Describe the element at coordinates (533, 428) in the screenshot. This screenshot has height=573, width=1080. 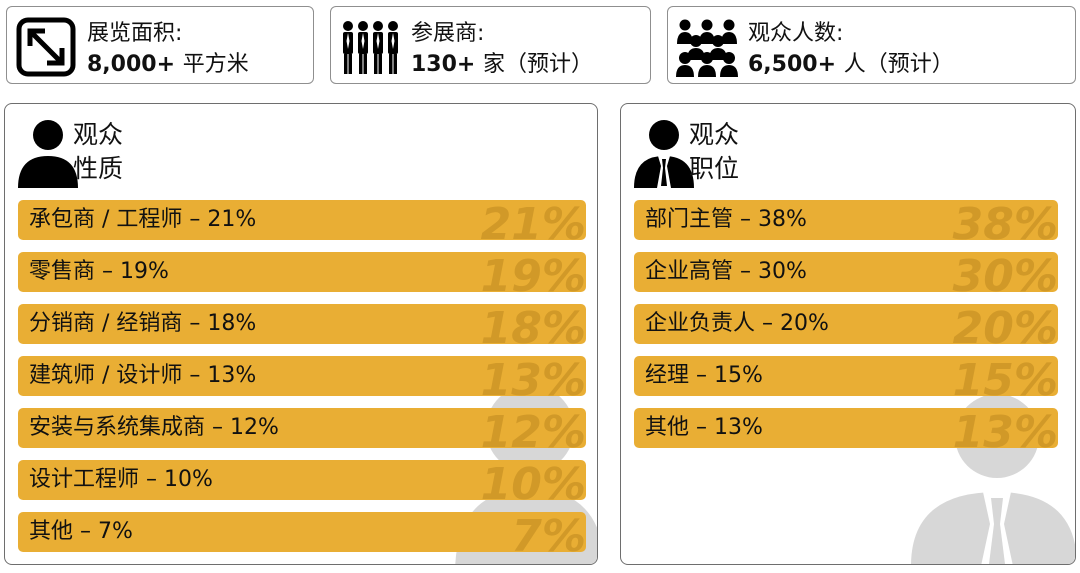
I see `nature-row-watermark-pct: 12%` at that location.